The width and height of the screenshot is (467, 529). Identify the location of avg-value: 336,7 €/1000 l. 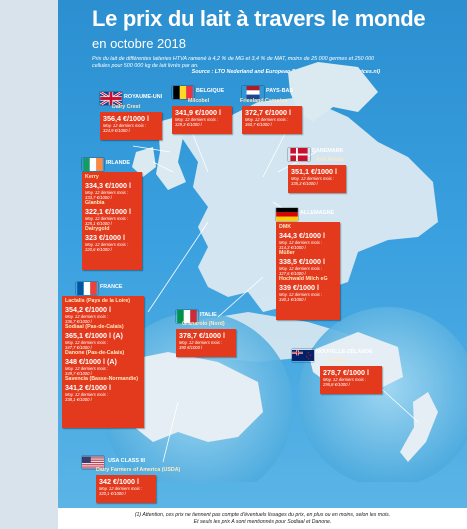
(78, 321).